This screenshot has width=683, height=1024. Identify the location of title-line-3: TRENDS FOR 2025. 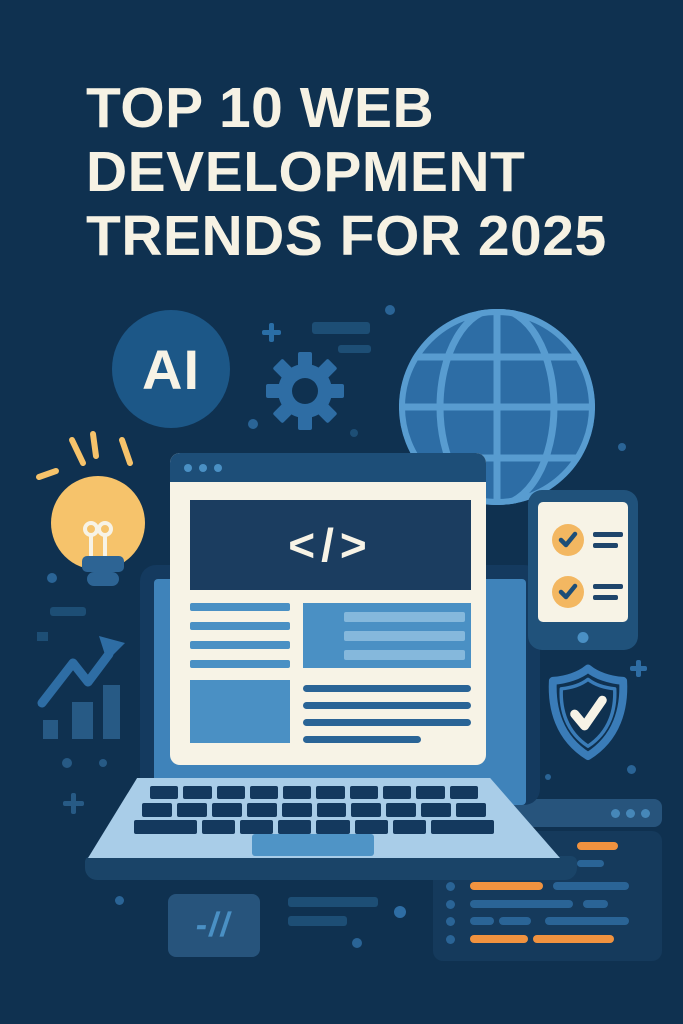
(346, 236).